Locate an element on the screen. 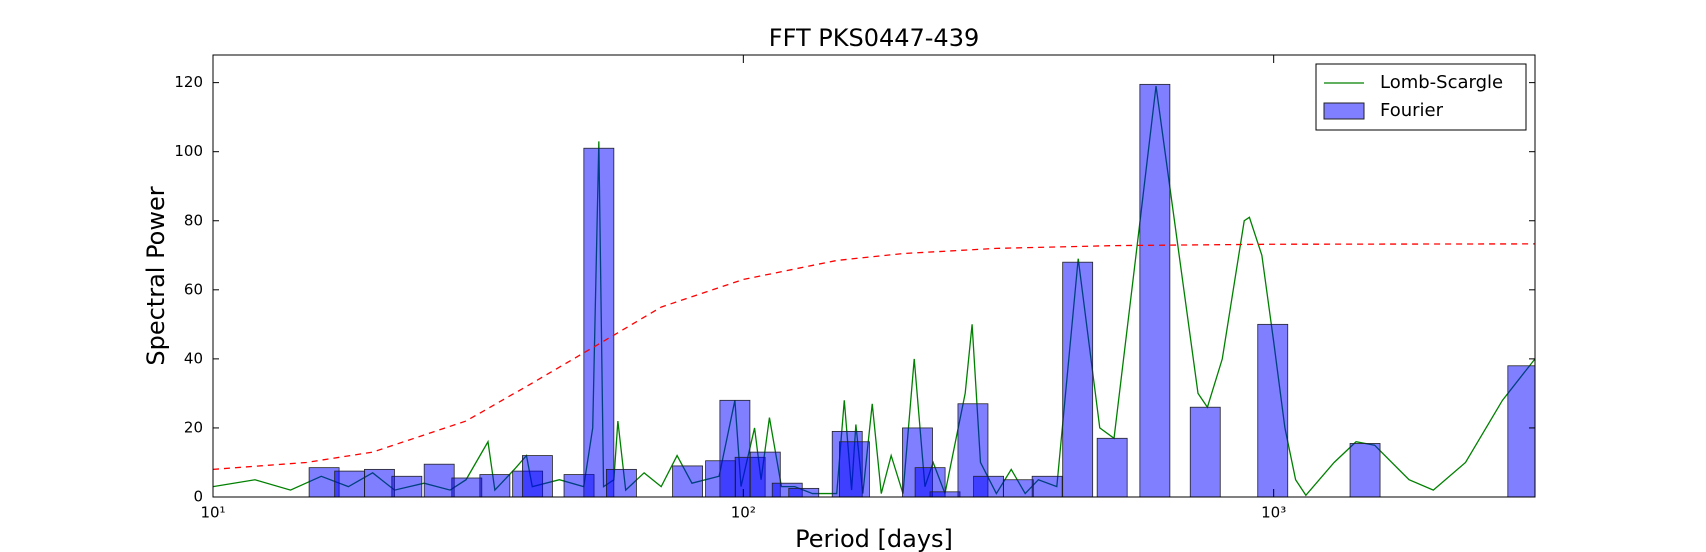  y-tick-label: 40 is located at coordinates (193, 358).